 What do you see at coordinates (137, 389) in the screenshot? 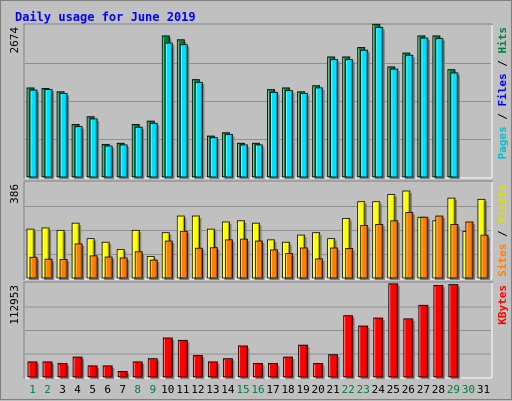
I see `x-tick-label: 8` at bounding box center [137, 389].